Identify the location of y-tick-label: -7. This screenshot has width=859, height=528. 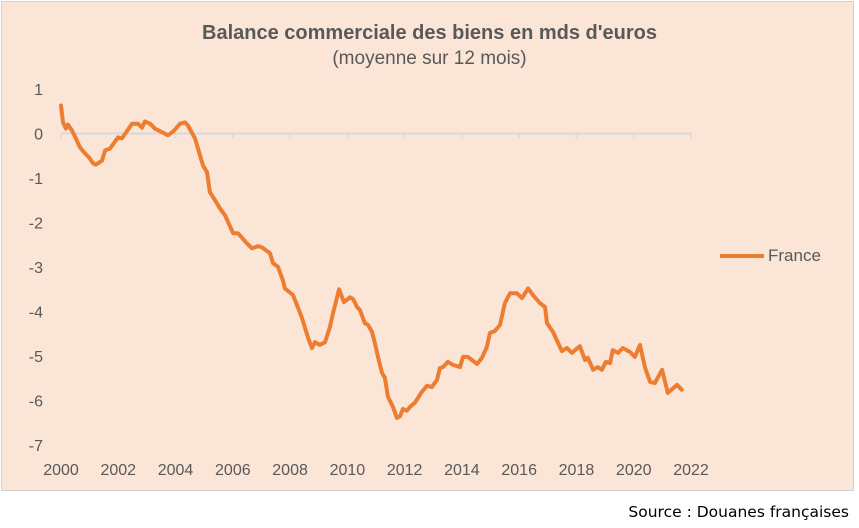
(36, 446).